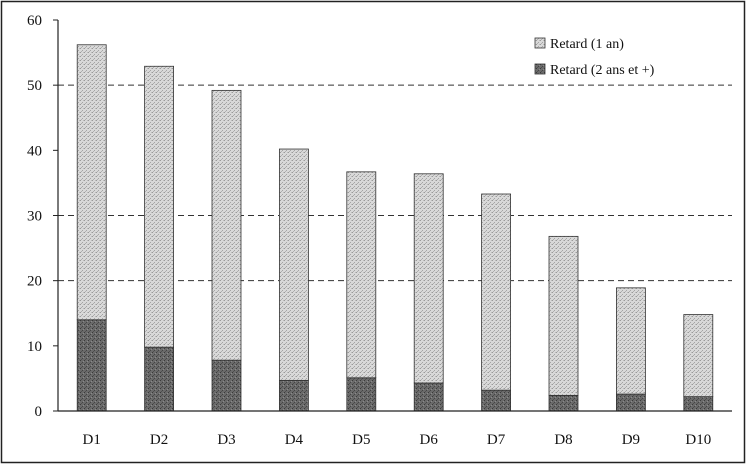 The height and width of the screenshot is (469, 747). Describe the element at coordinates (34, 86) in the screenshot. I see `y-tick-label: 50` at that location.